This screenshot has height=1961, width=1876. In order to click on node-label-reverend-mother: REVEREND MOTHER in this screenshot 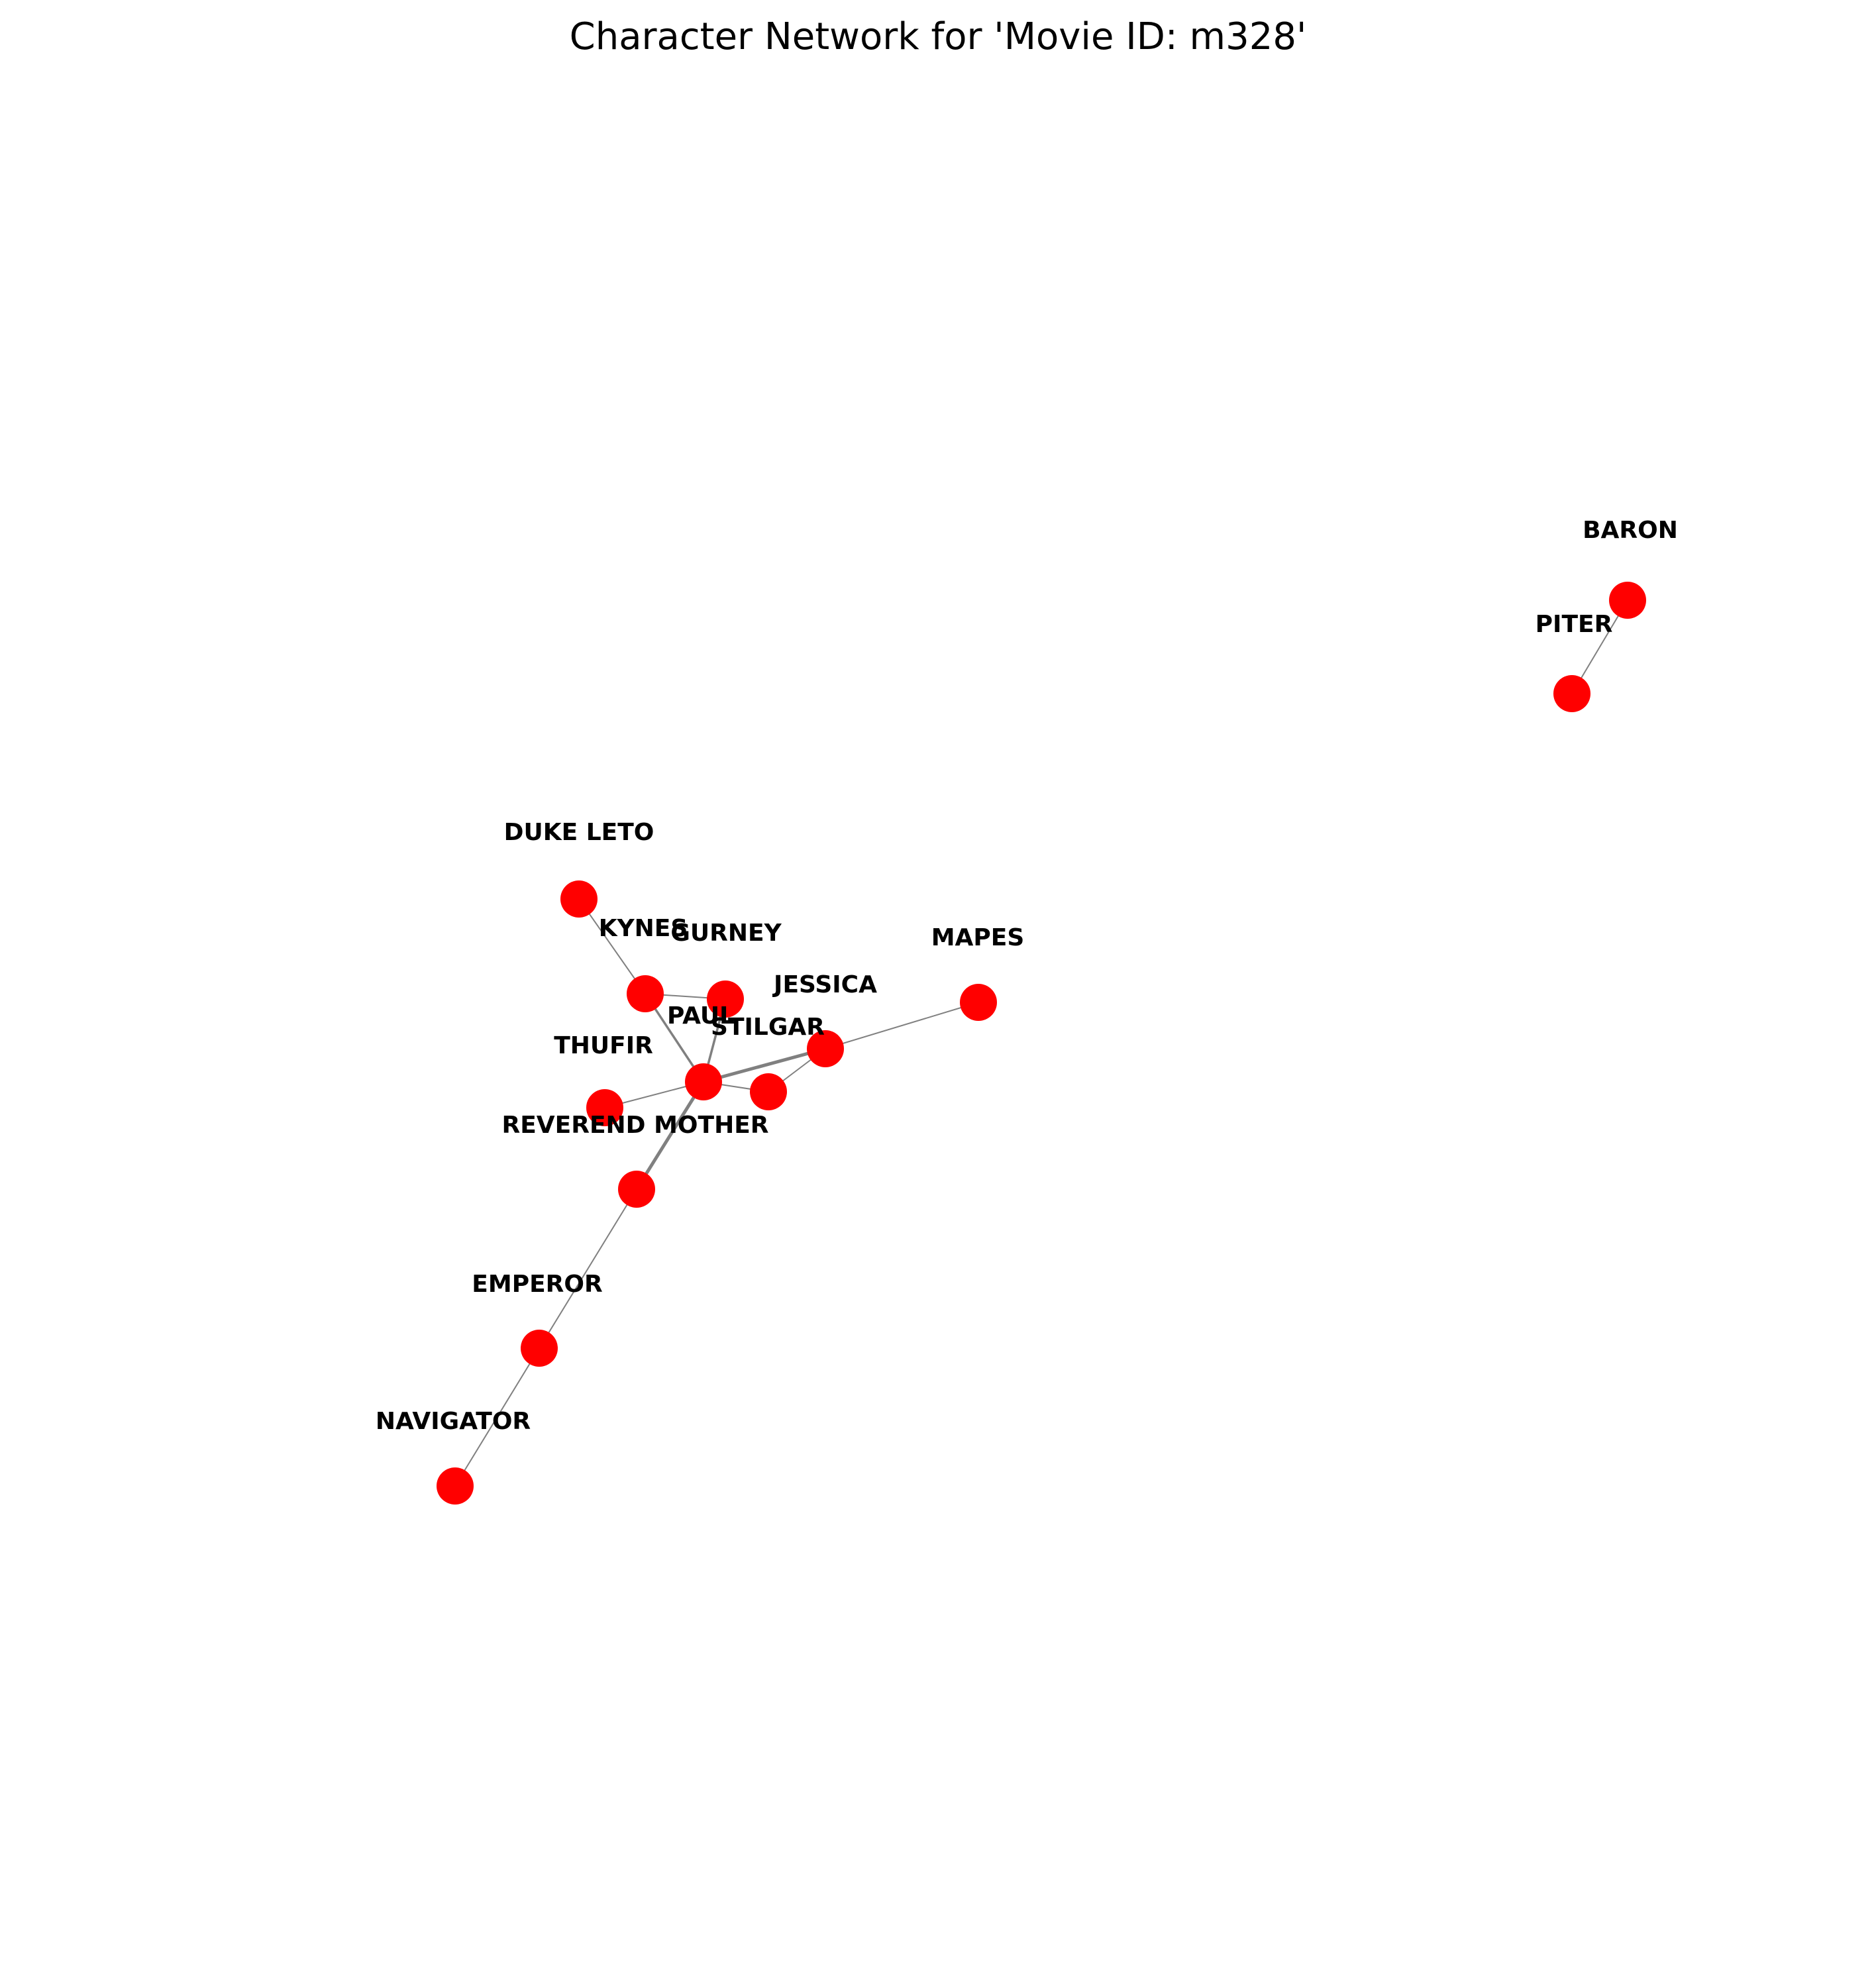, I will do `click(634, 1125)`.